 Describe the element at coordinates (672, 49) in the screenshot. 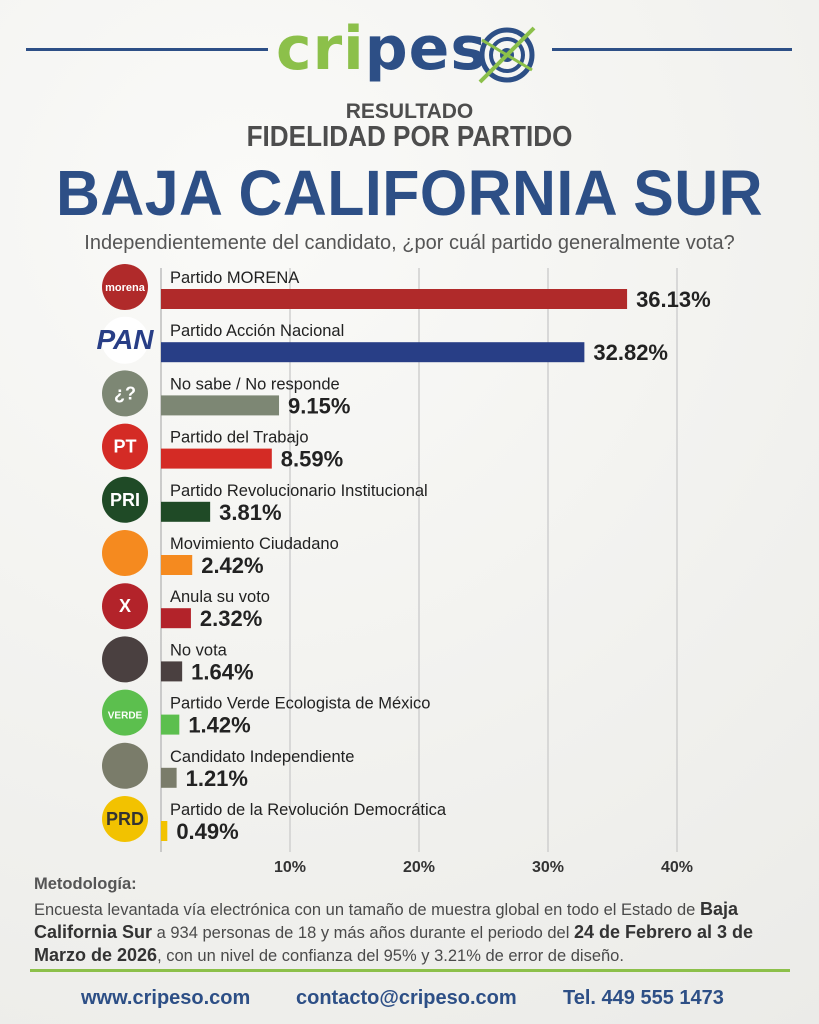

I see `header-line-right` at that location.